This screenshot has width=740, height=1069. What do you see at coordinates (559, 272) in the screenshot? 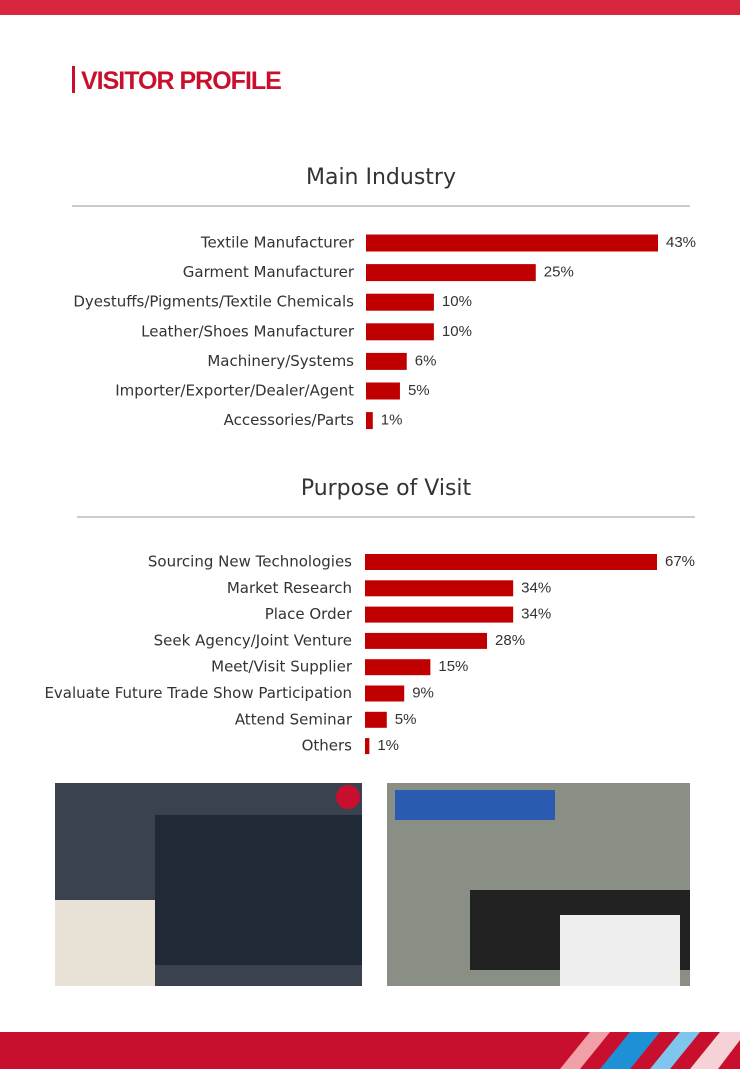
I see `value-label: 25%` at bounding box center [559, 272].